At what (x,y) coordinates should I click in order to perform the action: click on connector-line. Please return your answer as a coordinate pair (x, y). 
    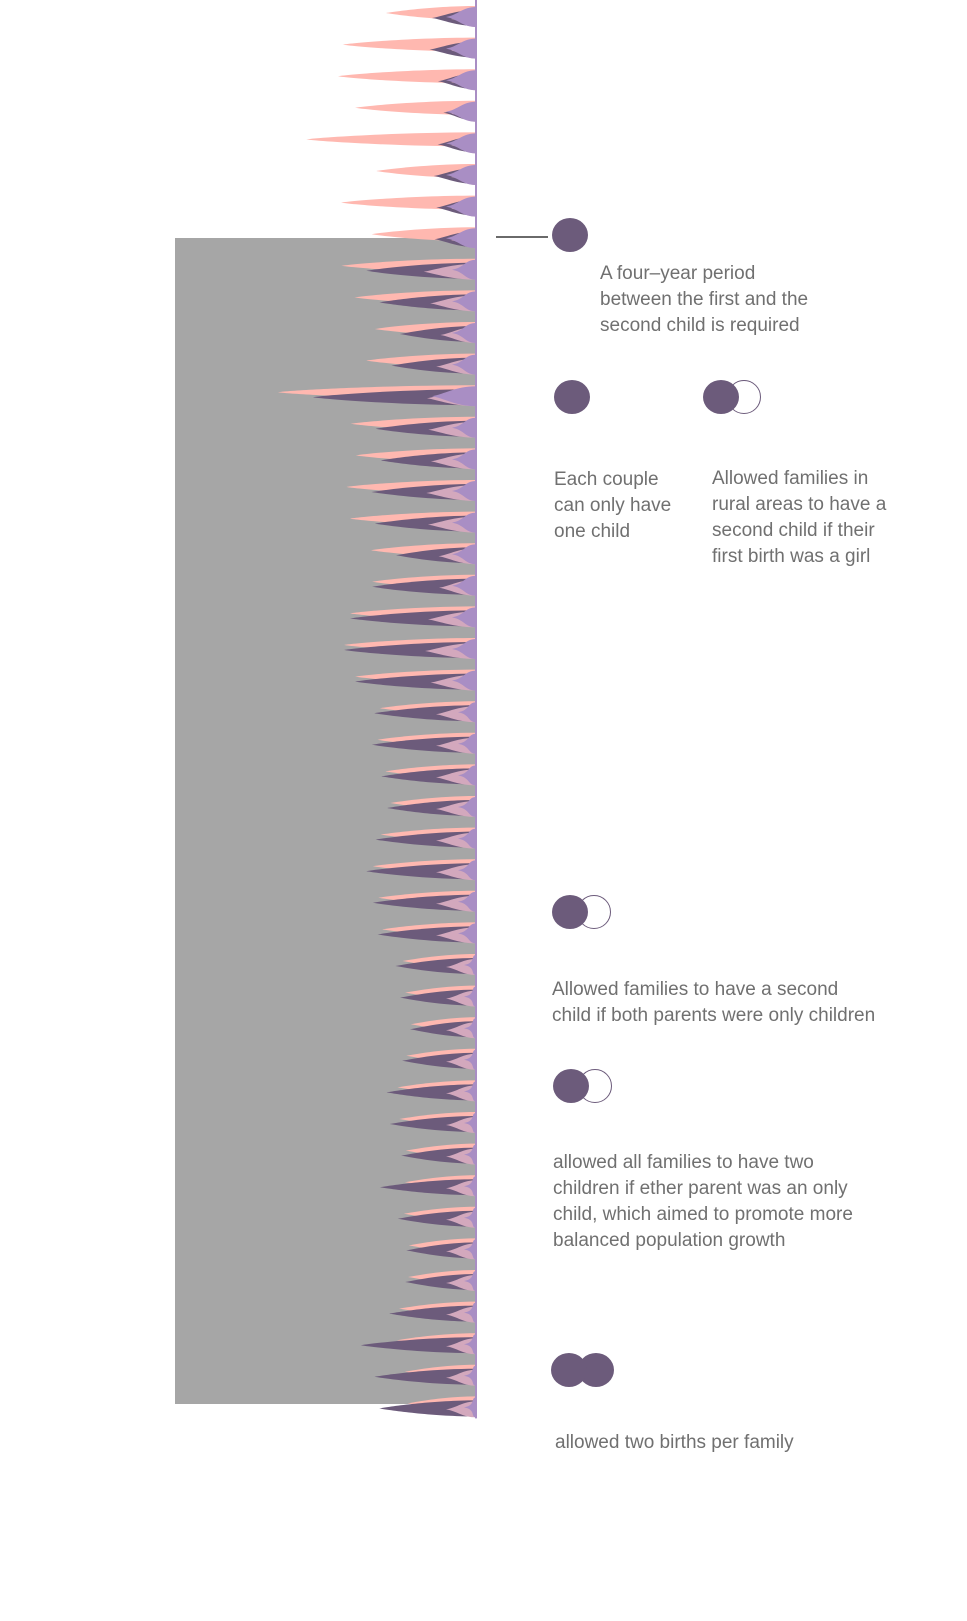
    Looking at the image, I should click on (522, 237).